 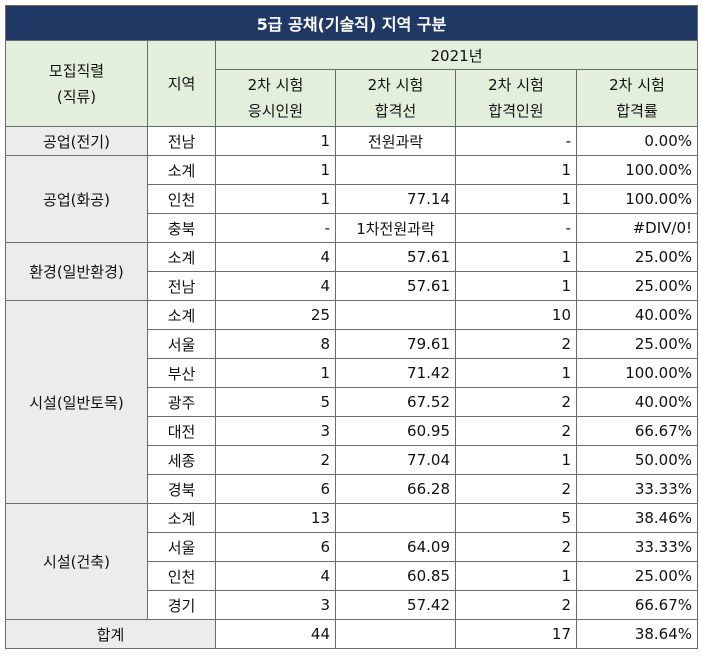 What do you see at coordinates (516, 518) in the screenshot?
I see `passed-cell: 5` at bounding box center [516, 518].